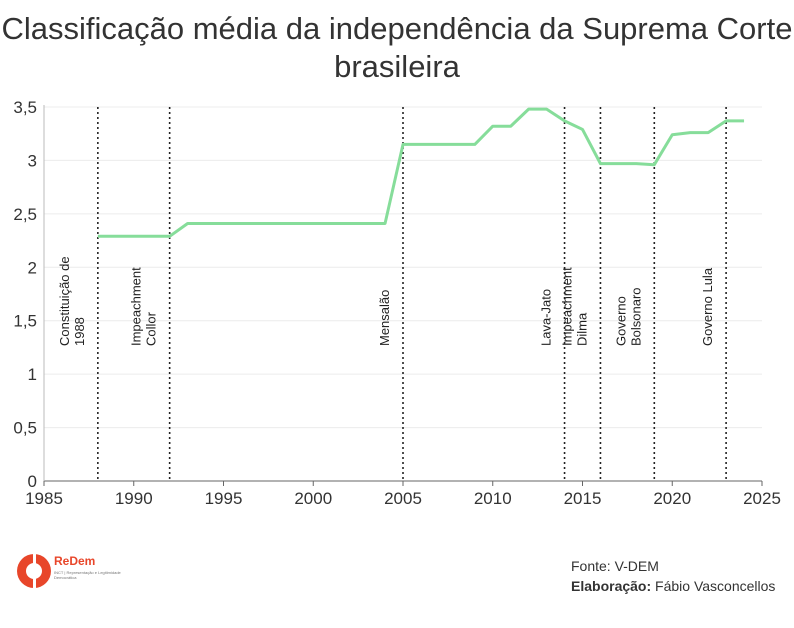  Describe the element at coordinates (151, 328) in the screenshot. I see `event-label: Collor` at that location.